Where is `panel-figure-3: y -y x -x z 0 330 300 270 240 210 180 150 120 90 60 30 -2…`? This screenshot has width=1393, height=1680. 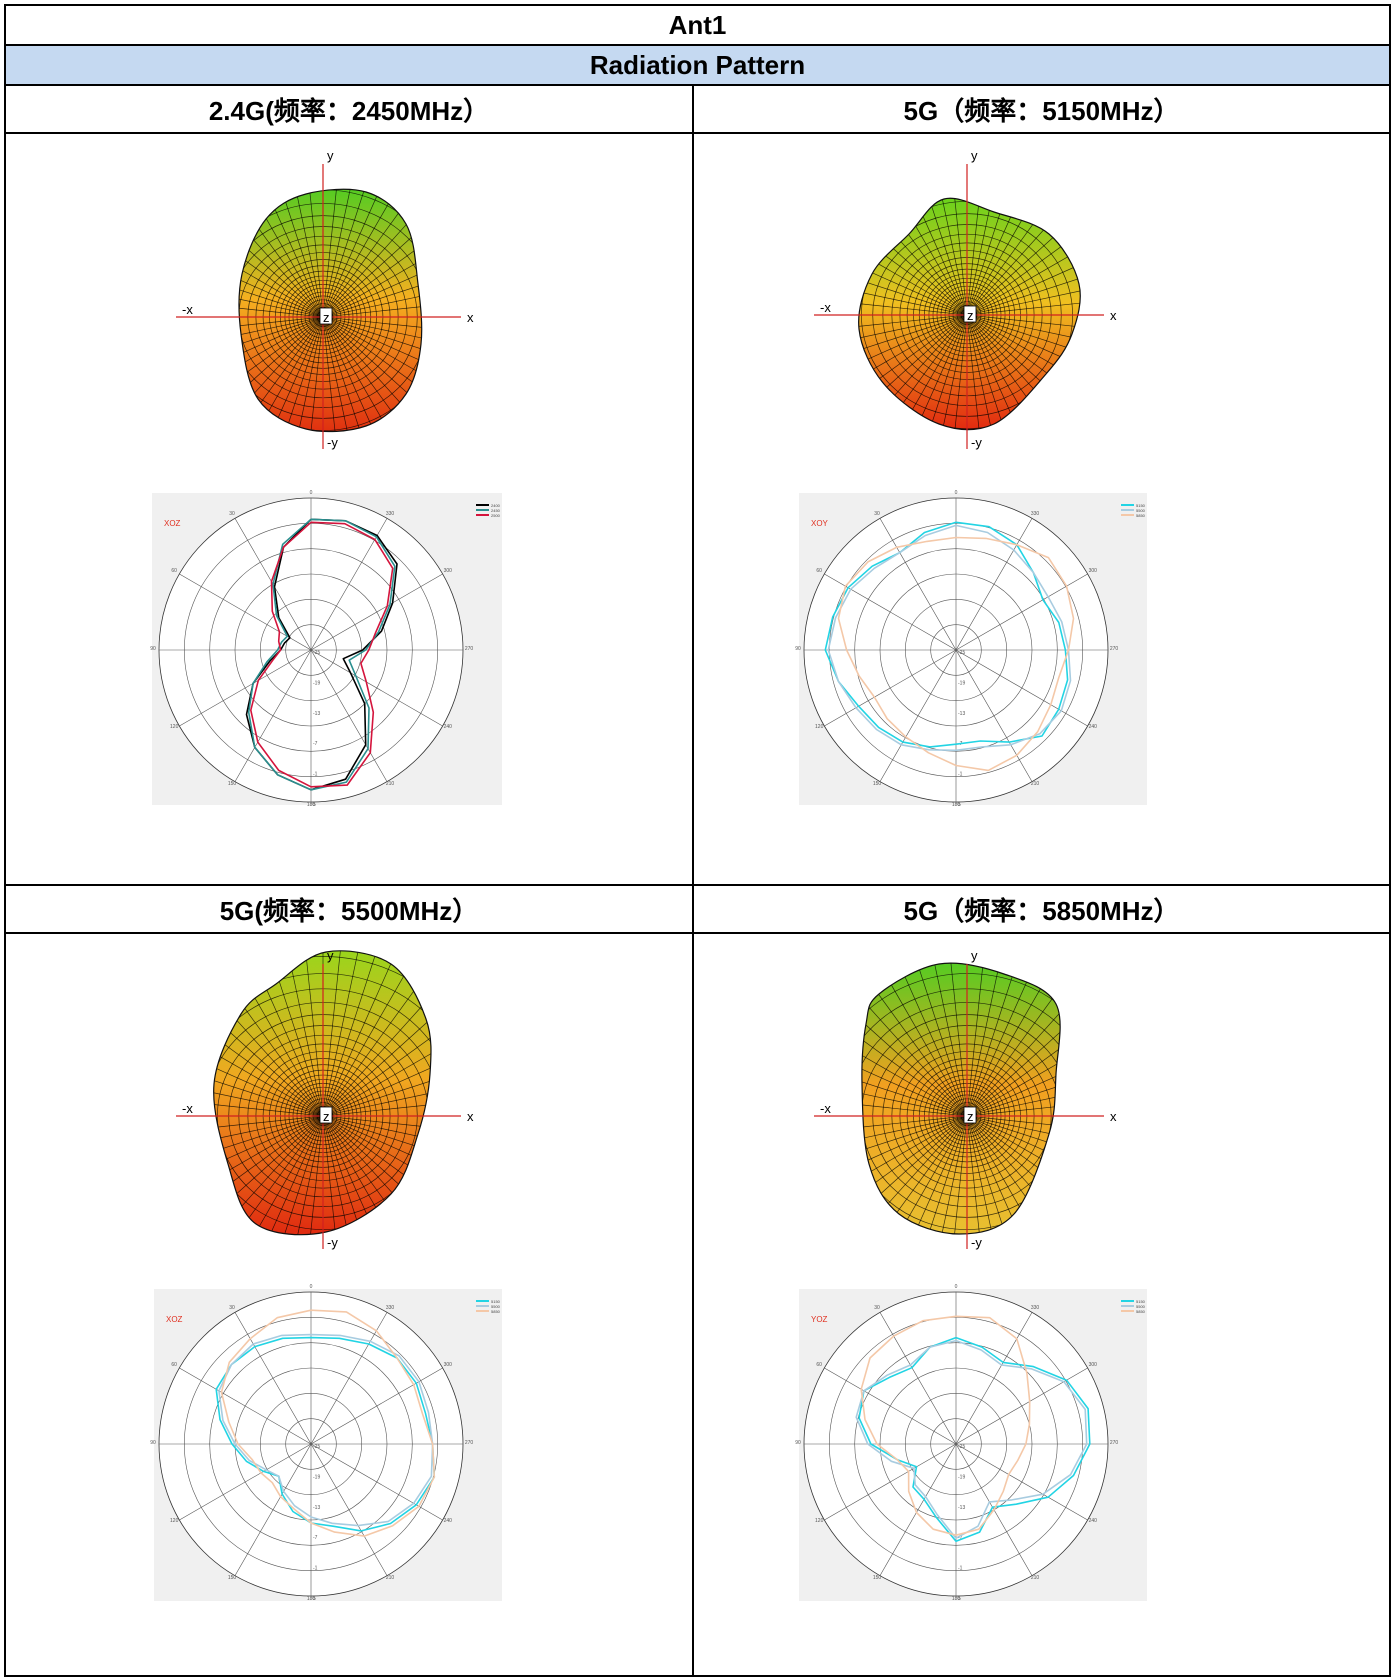 panel-figure-3: y -y x -x z 0 330 300 270 240 210 180 150 120 90 60 30 -2… is located at coordinates (971, 1275).